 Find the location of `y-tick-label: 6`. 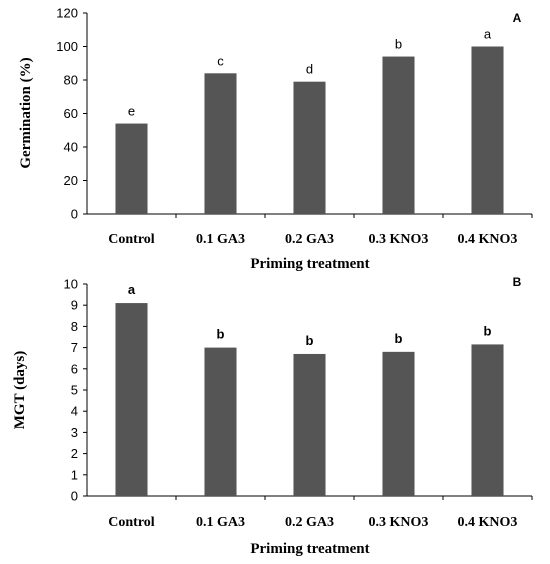

y-tick-label: 6 is located at coordinates (74, 368).